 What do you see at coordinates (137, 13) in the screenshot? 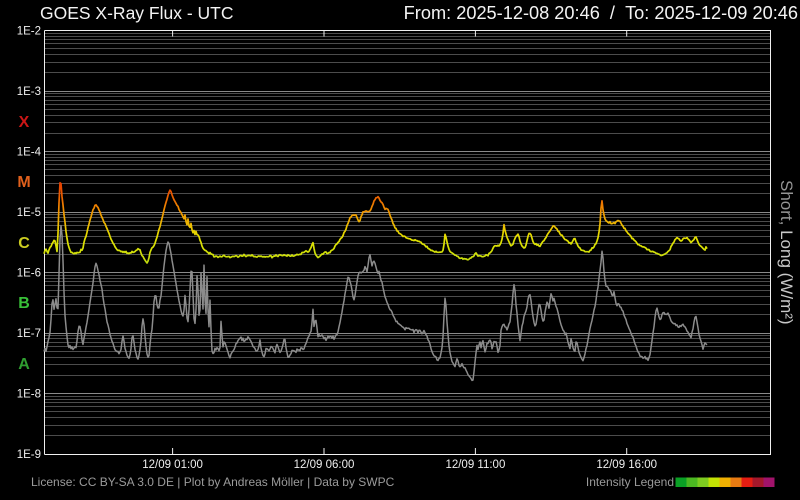
I see `svg-text: GOES X-Ray Flux - UTC` at bounding box center [137, 13].